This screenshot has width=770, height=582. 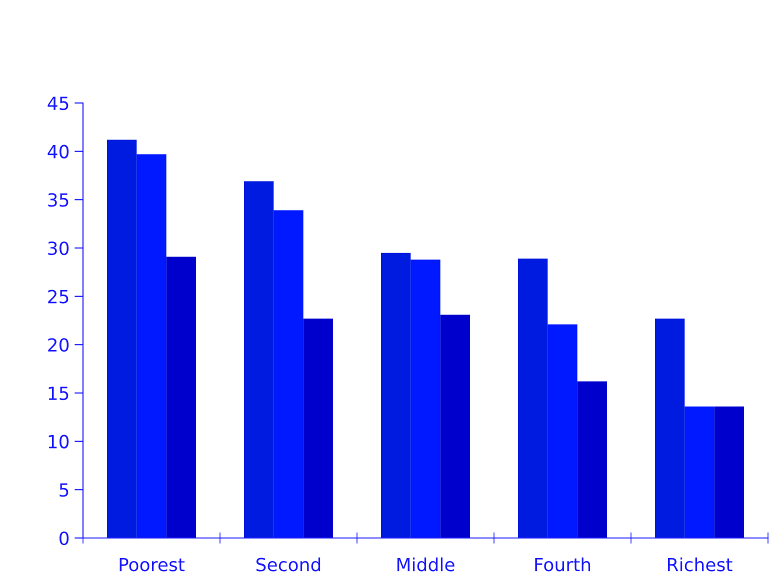 I want to click on y-tick-label: 45, so click(x=58, y=103).